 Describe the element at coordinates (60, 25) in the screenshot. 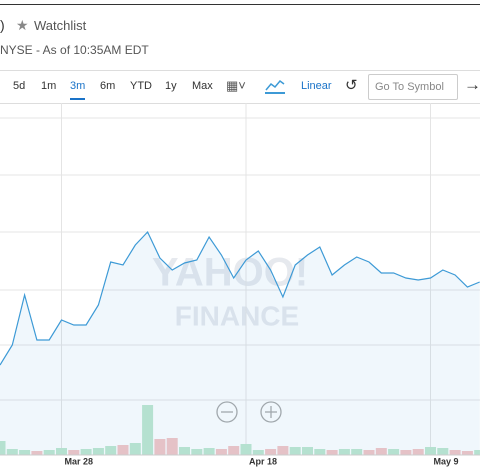

I see `watchlist: Watchlist` at that location.